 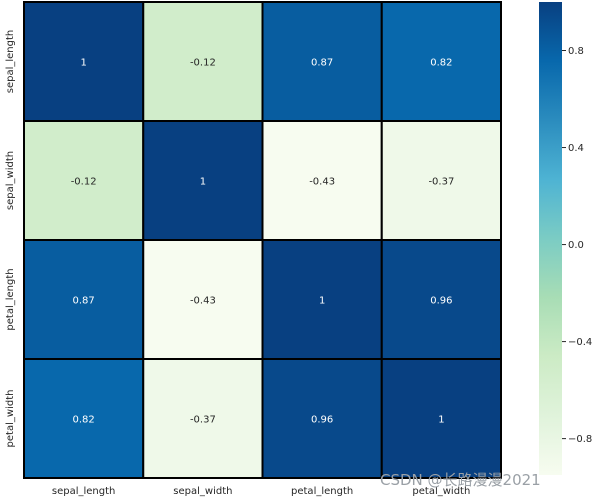 I want to click on colorbar-ticks: 0.8 0.4 0.0 −0.4 −0.8, so click(x=577, y=245).